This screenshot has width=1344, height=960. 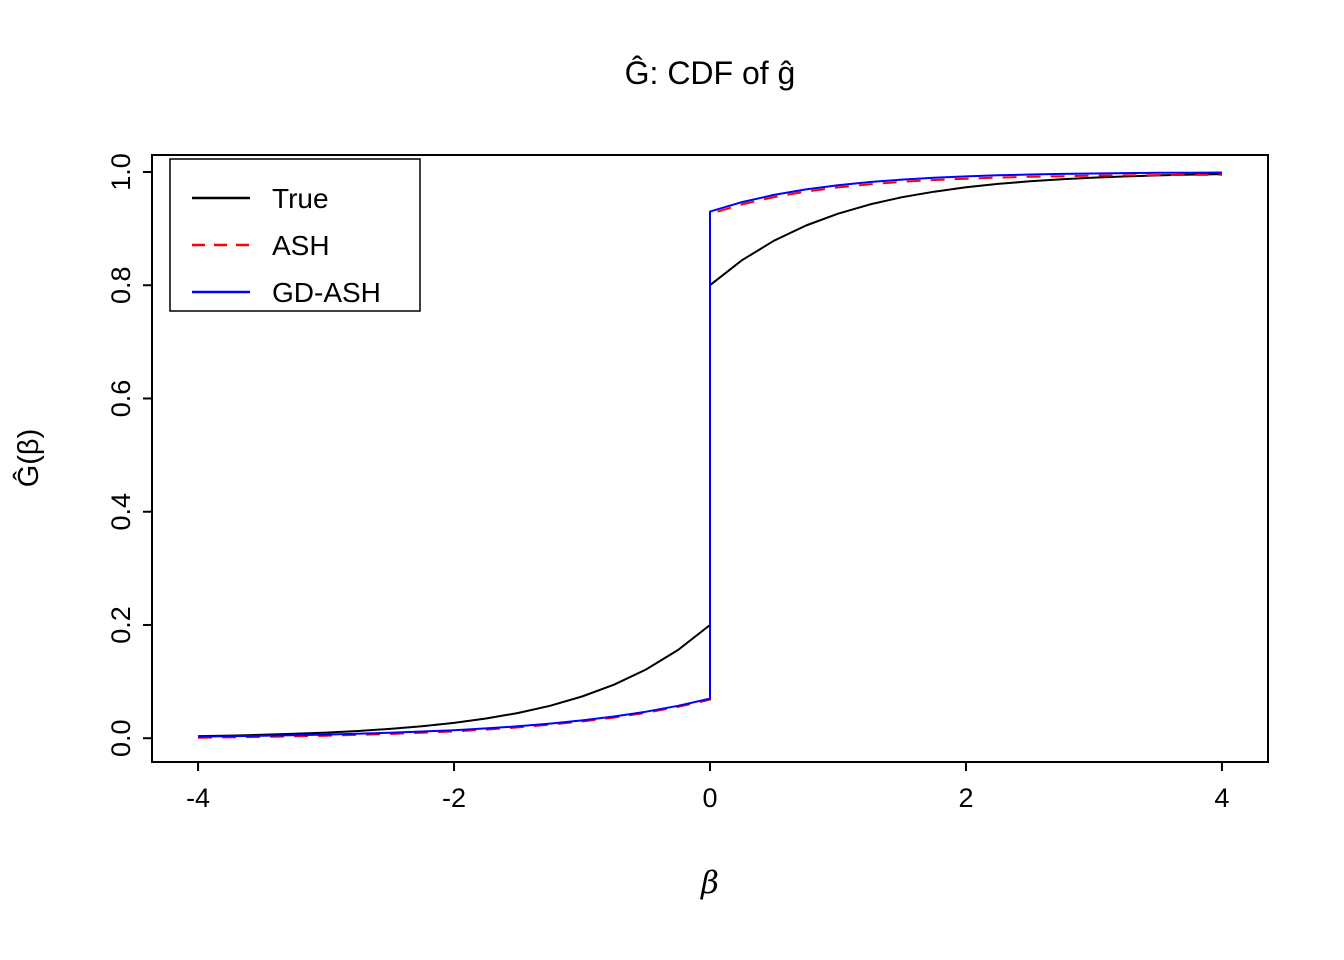 What do you see at coordinates (129, 455) in the screenshot?
I see `y-axis-ticks: 0.0 0.2 0.4 0.6 0.8 1.0` at bounding box center [129, 455].